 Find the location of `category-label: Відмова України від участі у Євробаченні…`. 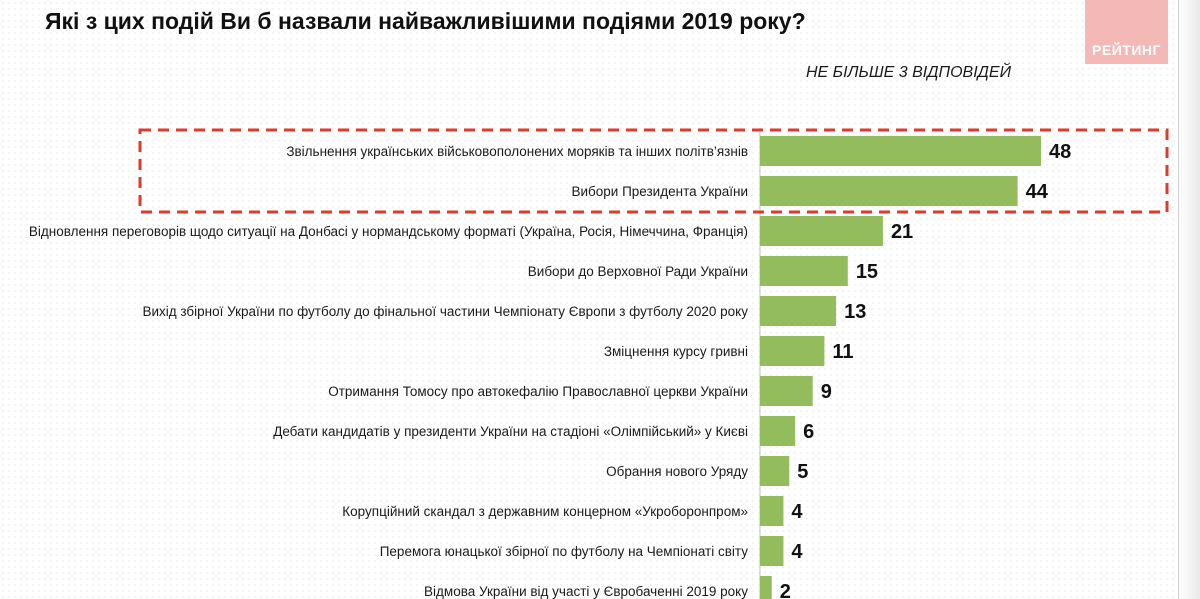

category-label: Відмова України від участі у Євробаченні… is located at coordinates (586, 591).